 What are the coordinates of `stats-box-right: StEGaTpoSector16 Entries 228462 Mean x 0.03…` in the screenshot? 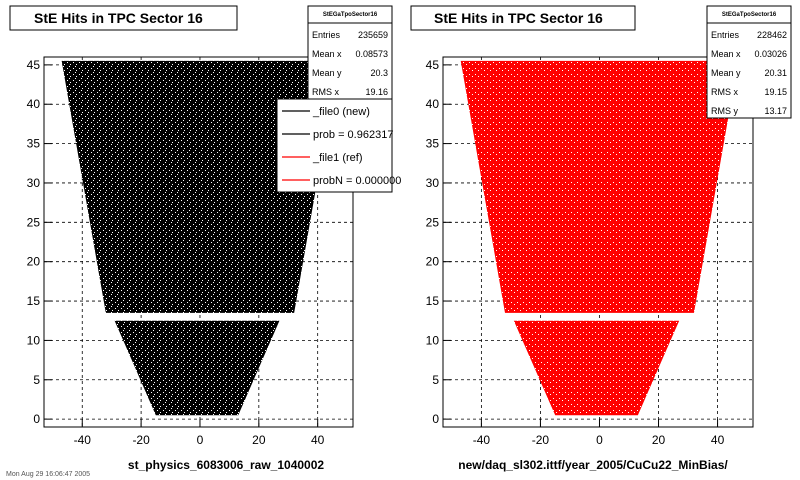 It's located at (749, 62).